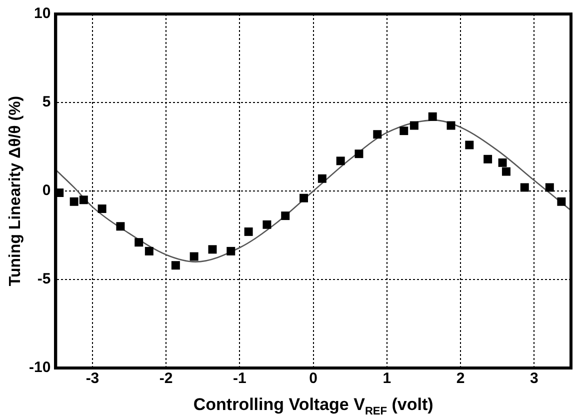 This screenshot has width=577, height=416. I want to click on y-axis-title: Tuning Linearity Δθ/θ (%), so click(15, 191).